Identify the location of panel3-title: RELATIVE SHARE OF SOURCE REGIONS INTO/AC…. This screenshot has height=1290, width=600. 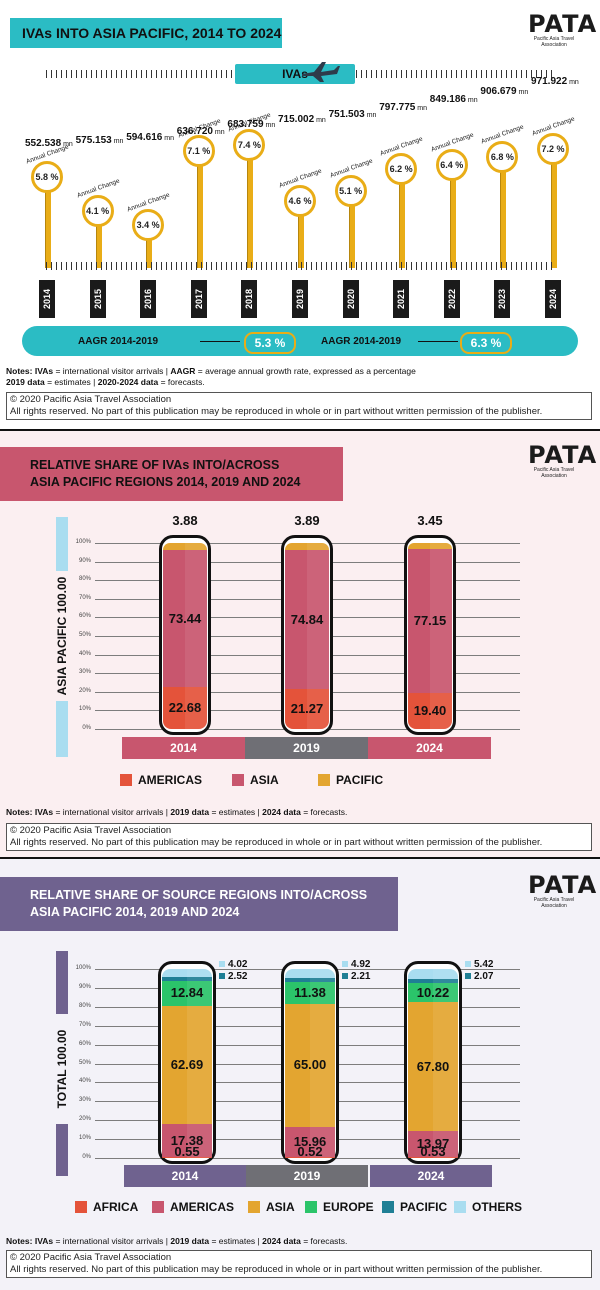
(199, 904).